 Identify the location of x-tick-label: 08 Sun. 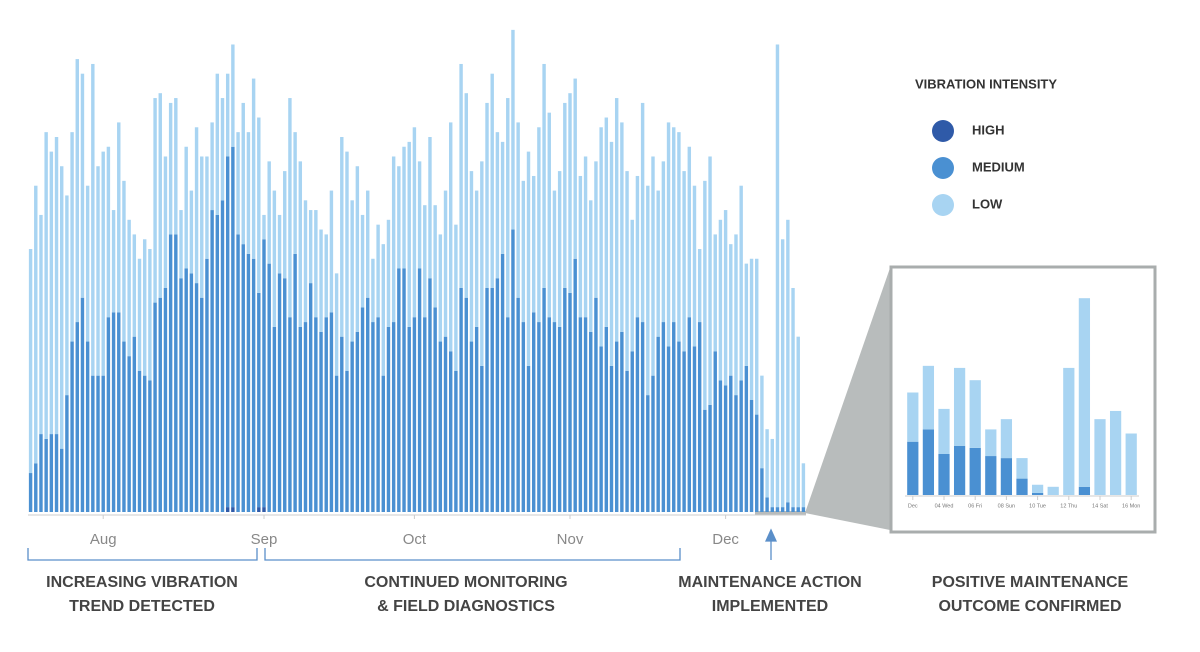
(1006, 506).